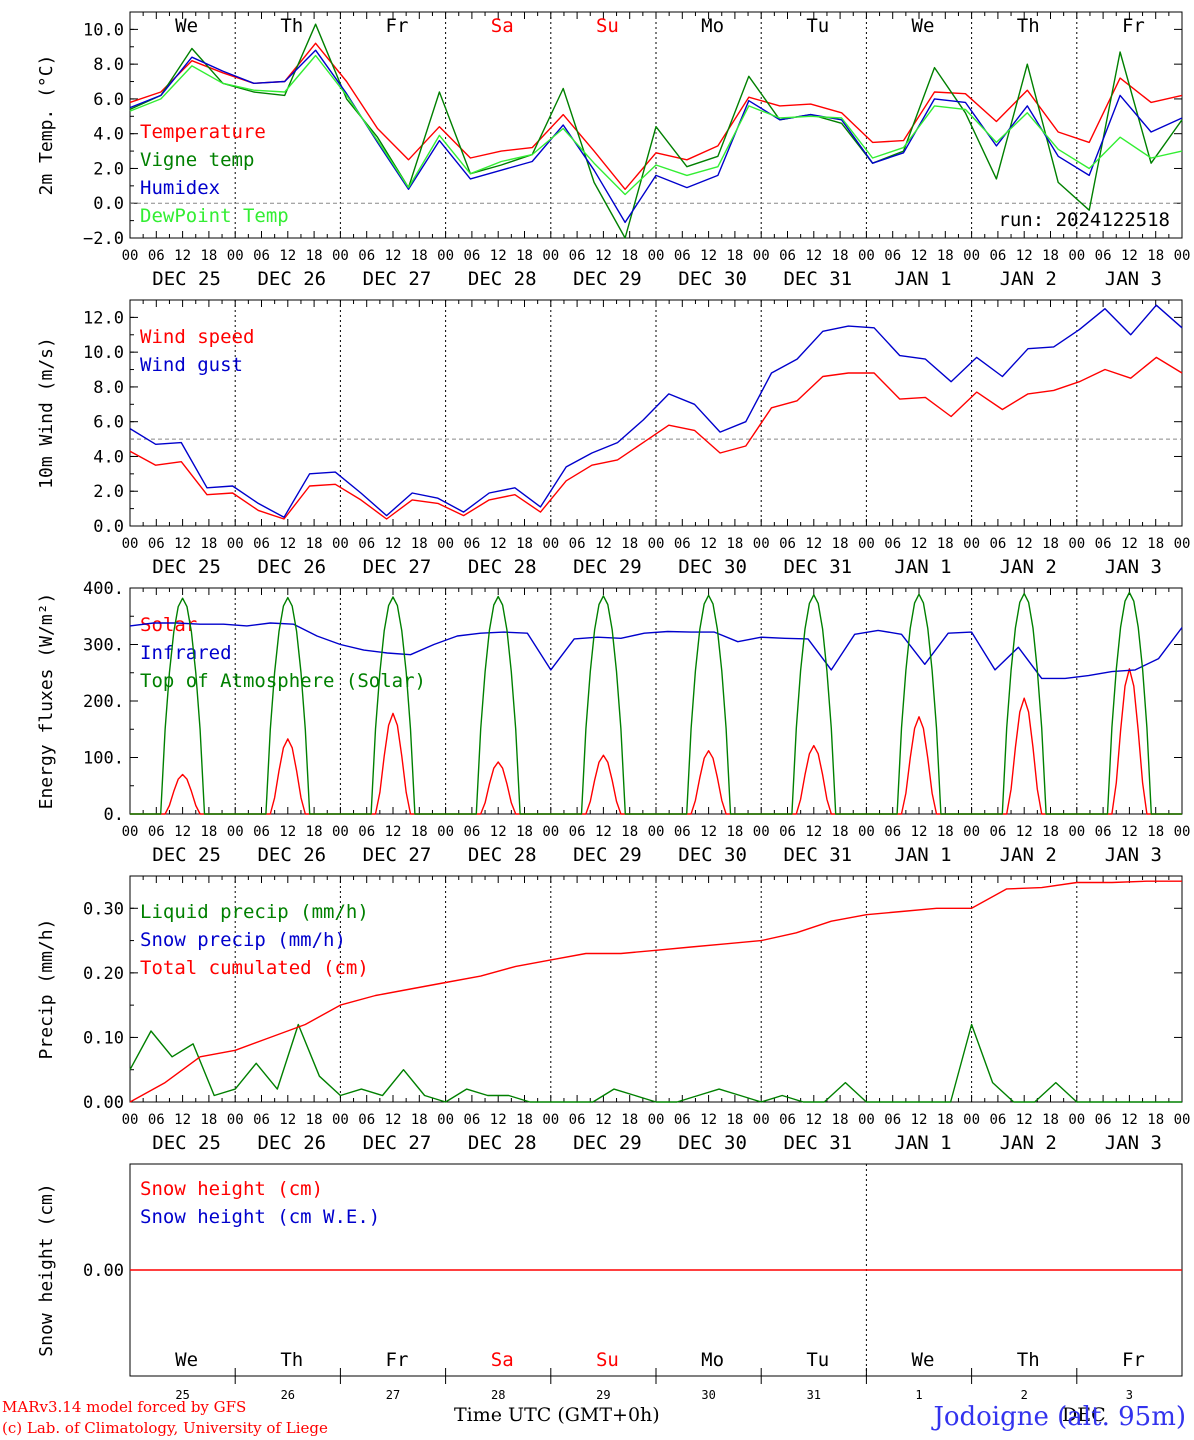 This screenshot has width=1194, height=1440. Describe the element at coordinates (114, 815) in the screenshot. I see `y-tick-label: 0.` at that location.